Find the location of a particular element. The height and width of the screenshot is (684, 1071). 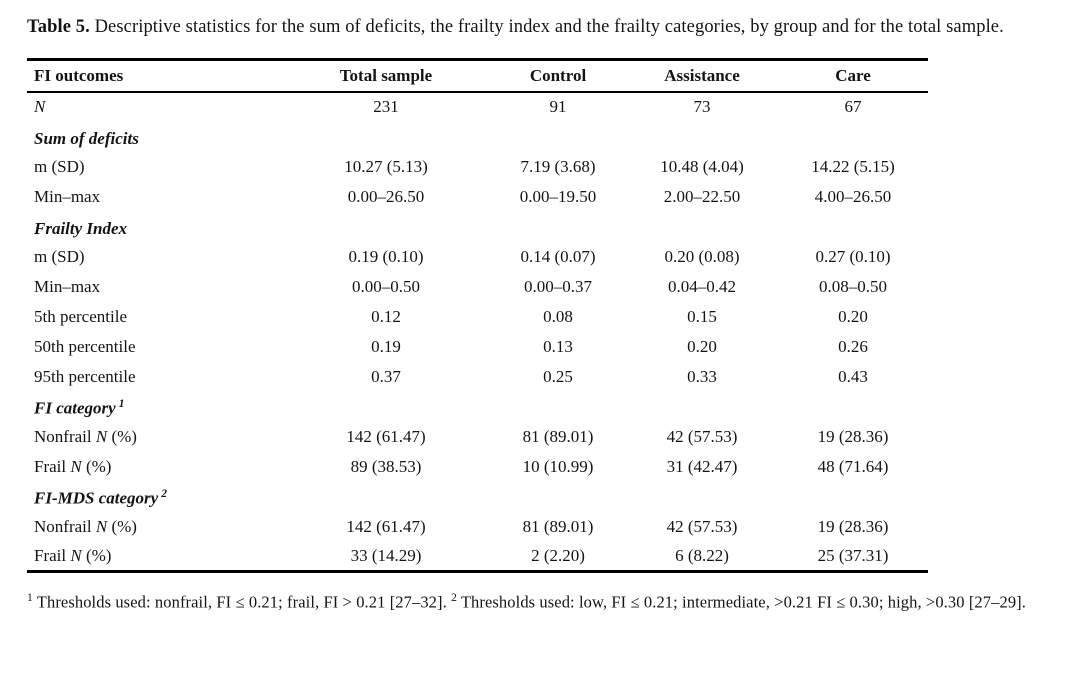

table-row-5th-percentile: 5th percentile 0.12 0.08 0.15 0.20 is located at coordinates (477, 317).